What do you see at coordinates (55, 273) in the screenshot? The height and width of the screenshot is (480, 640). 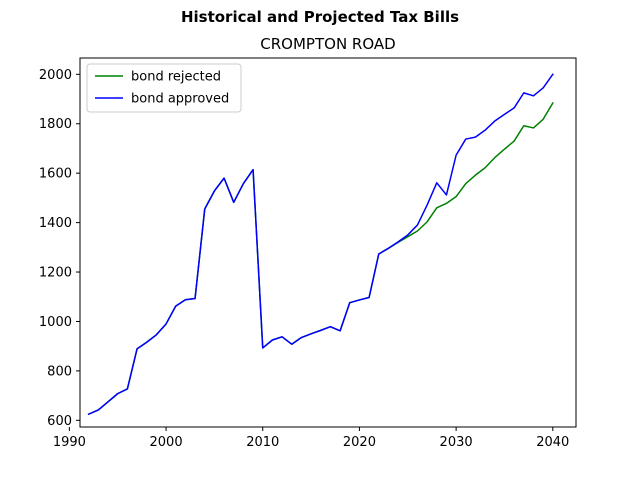 I see `y-tick-label: 1200` at bounding box center [55, 273].